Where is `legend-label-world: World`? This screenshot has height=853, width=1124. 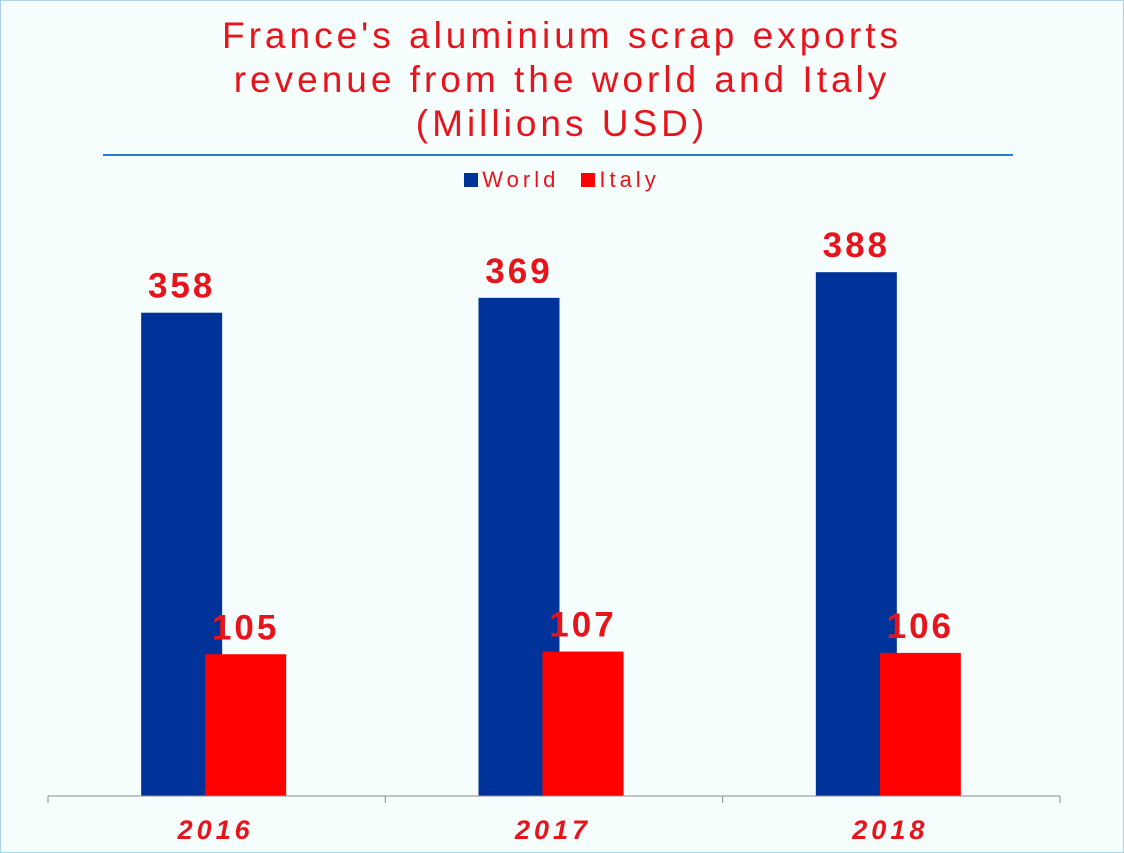
legend-label-world: World is located at coordinates (521, 179).